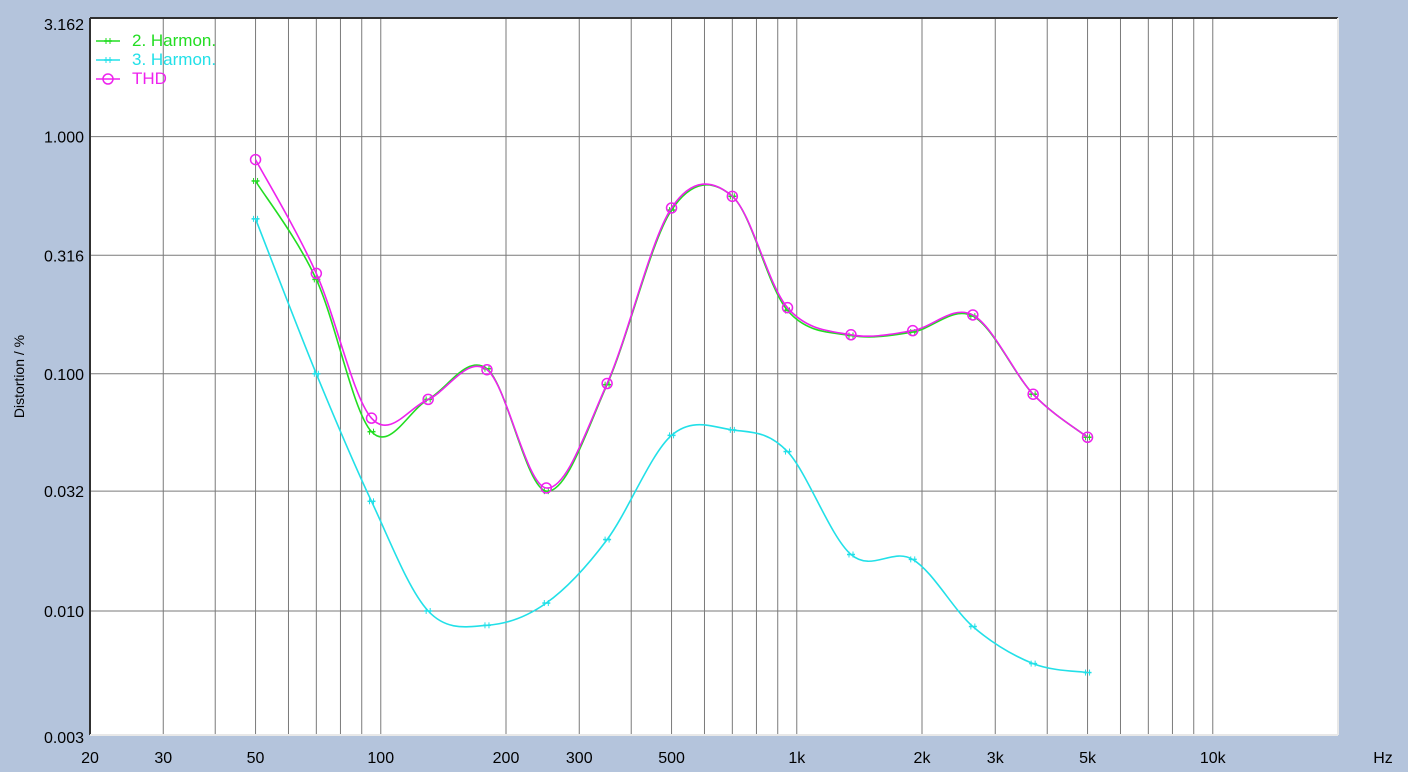 The height and width of the screenshot is (772, 1408). What do you see at coordinates (174, 40) in the screenshot?
I see `legend-label: 2. Harmon.` at bounding box center [174, 40].